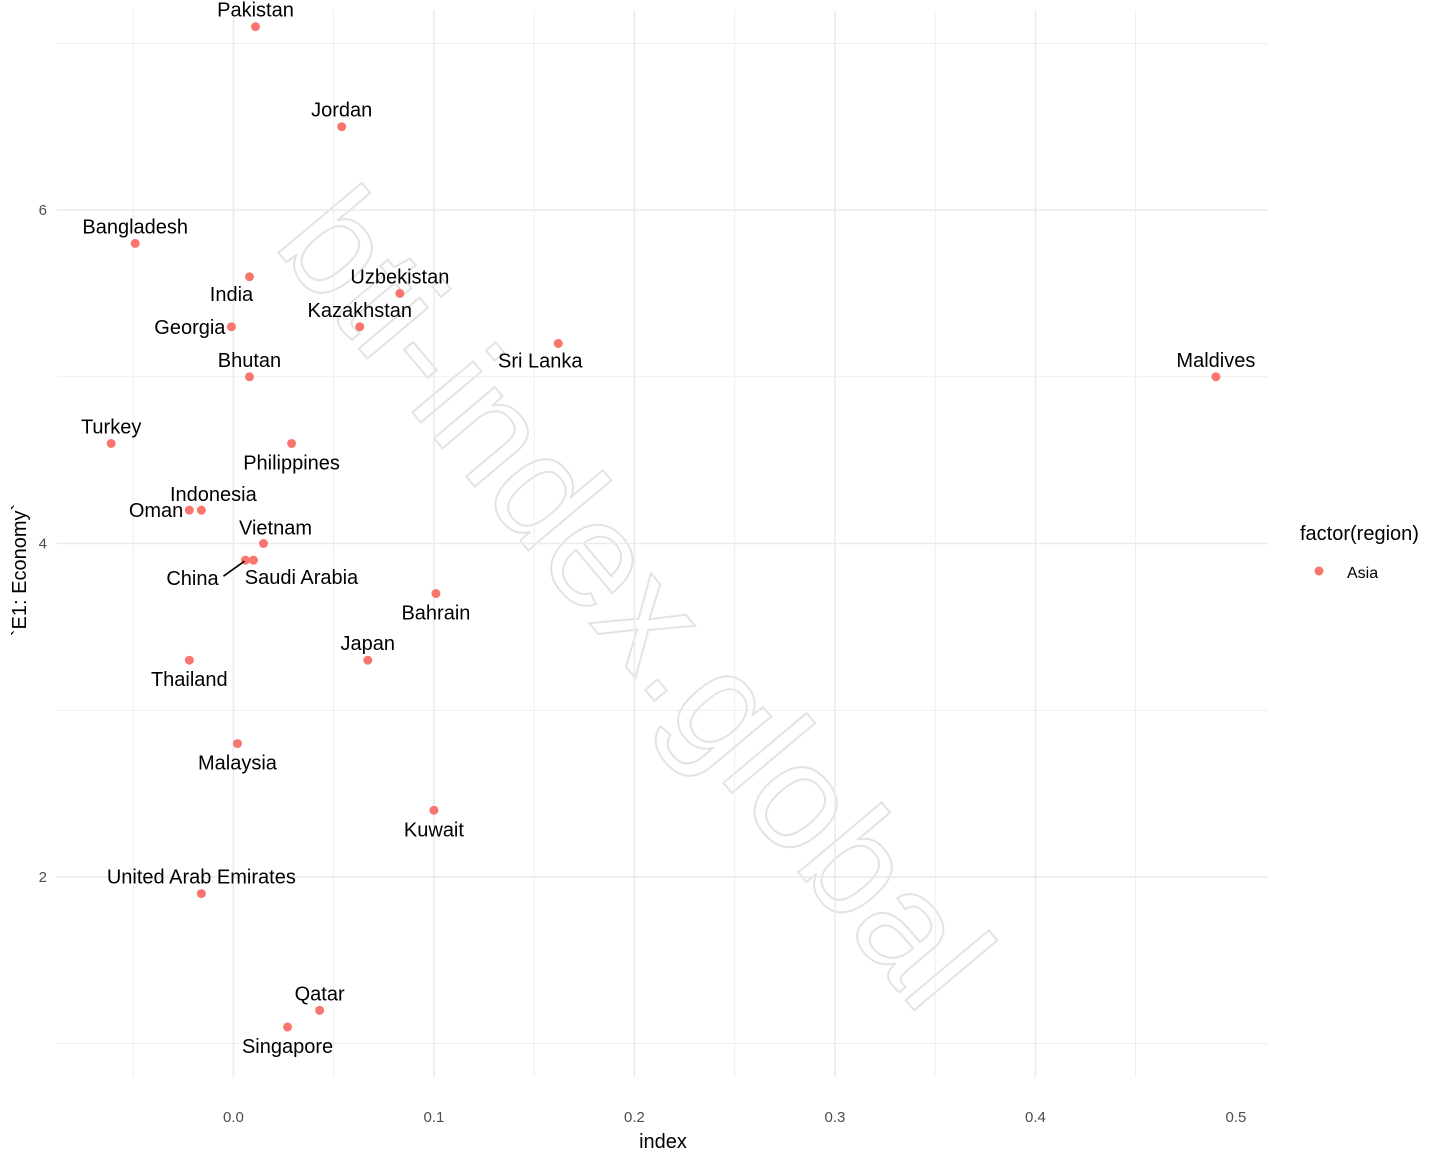 The width and height of the screenshot is (1456, 1165). I want to click on label-kazakhstan: Kazakhstan, so click(359, 311).